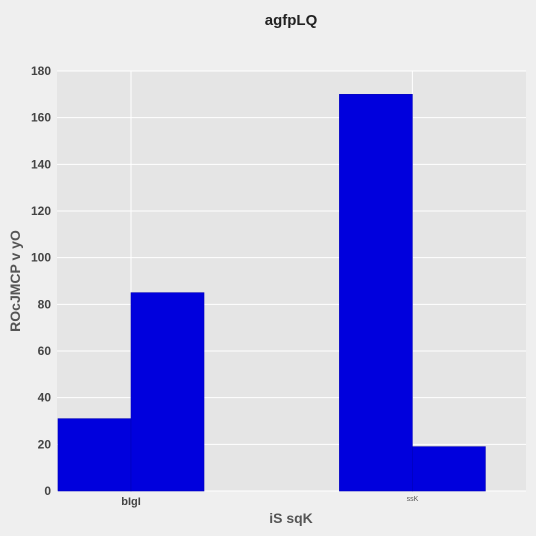  What do you see at coordinates (41, 118) in the screenshot?
I see `y-tick-label: 160` at bounding box center [41, 118].